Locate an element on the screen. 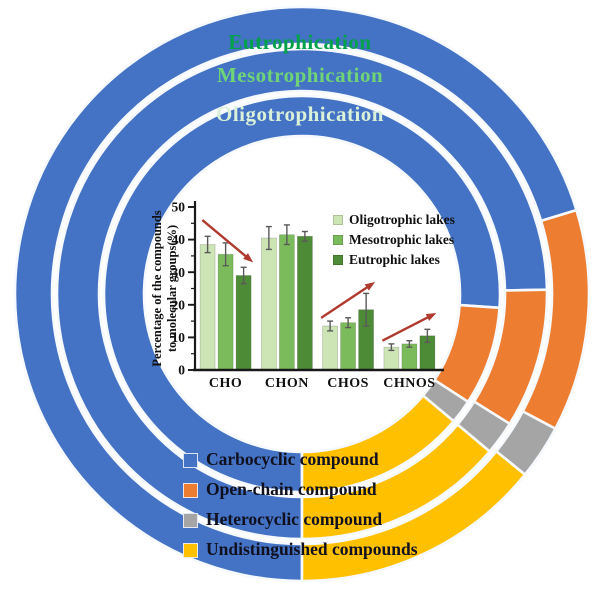  x-category-label: CHOS is located at coordinates (348, 383).